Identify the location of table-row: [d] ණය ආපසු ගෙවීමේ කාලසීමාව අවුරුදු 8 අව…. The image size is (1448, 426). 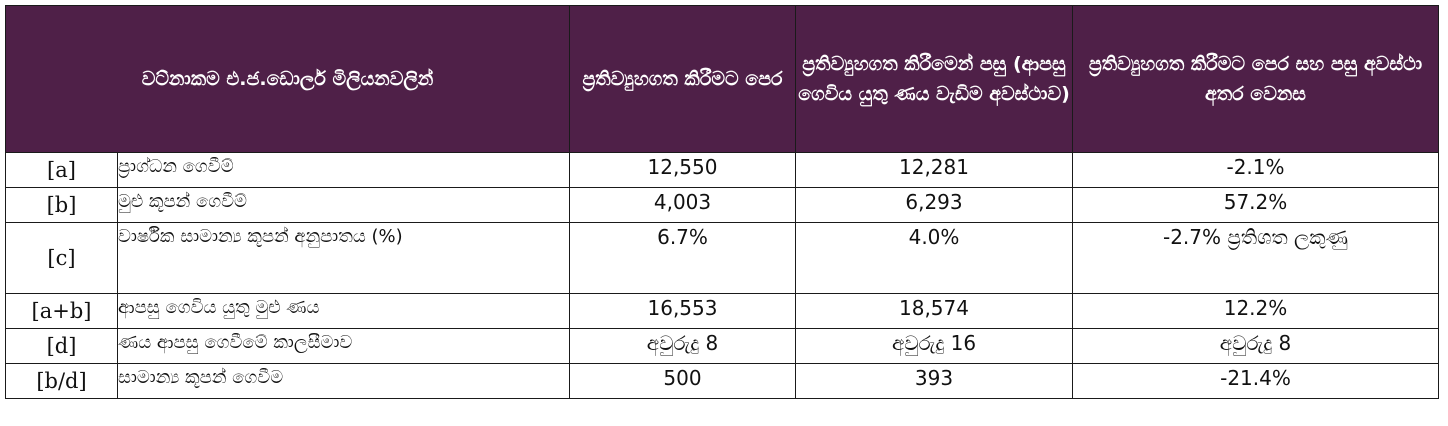
(722, 346).